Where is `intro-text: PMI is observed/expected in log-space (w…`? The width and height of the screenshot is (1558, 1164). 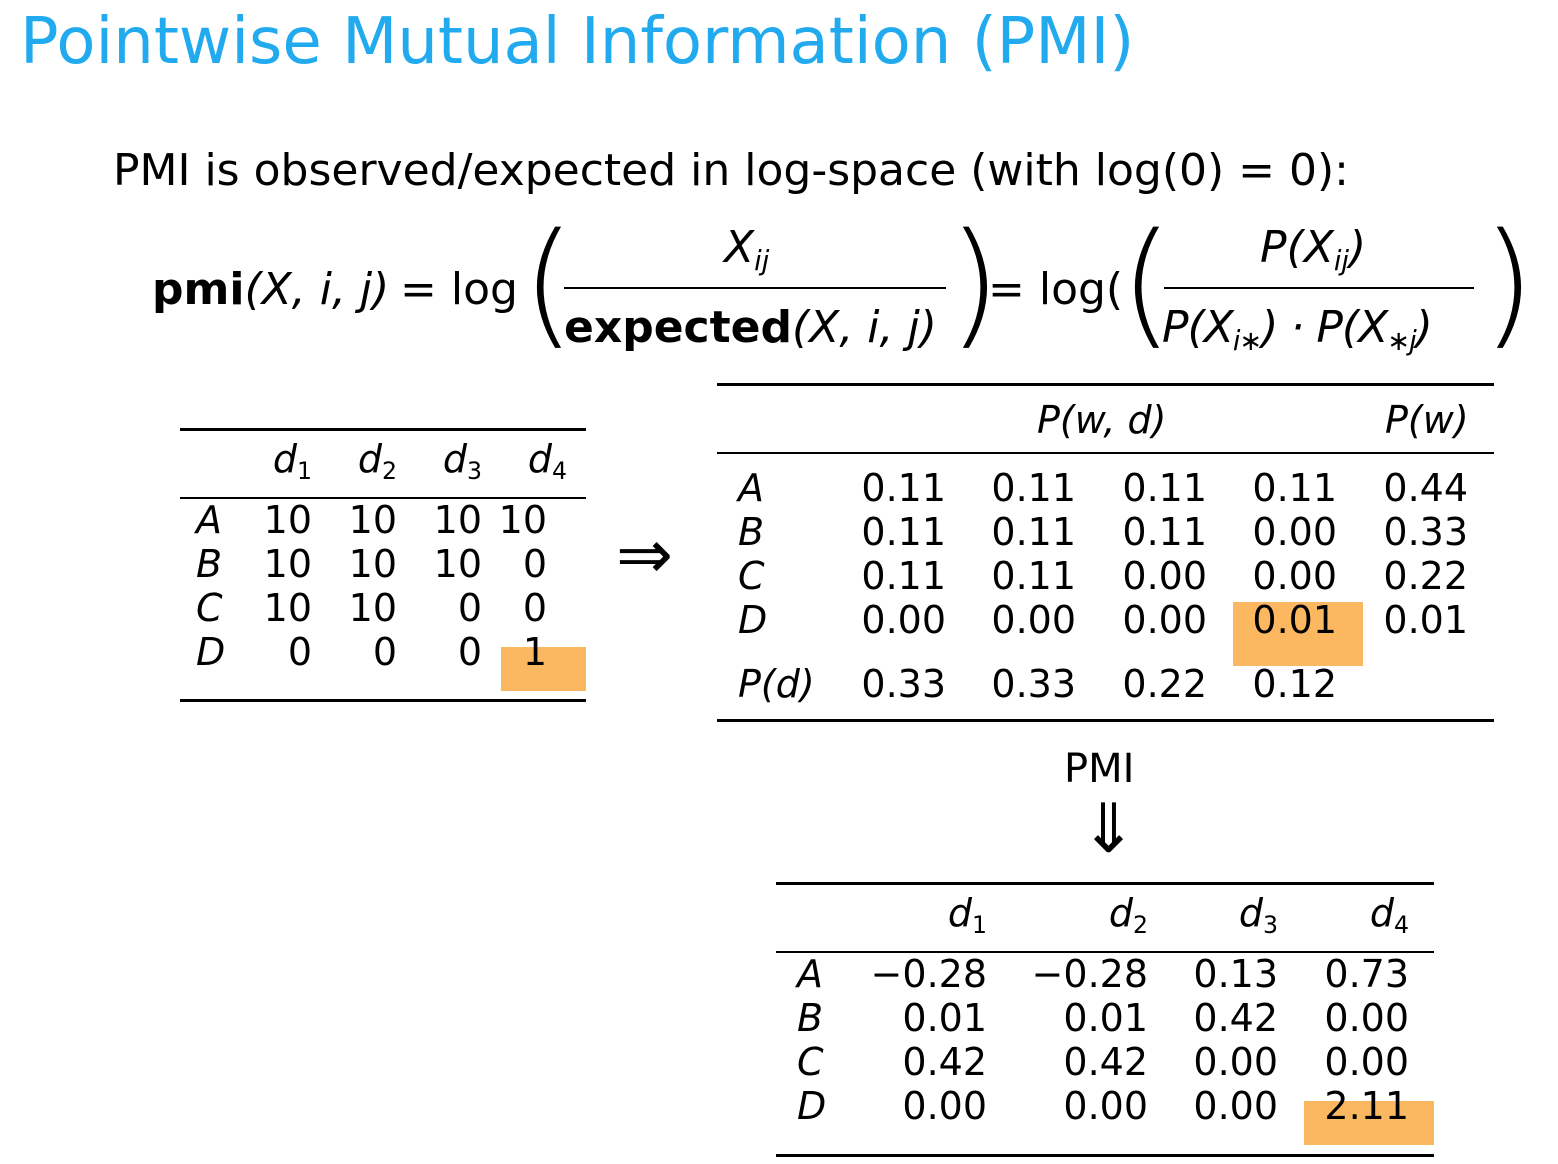
intro-text: PMI is observed/expected in log-space (w… is located at coordinates (731, 170).